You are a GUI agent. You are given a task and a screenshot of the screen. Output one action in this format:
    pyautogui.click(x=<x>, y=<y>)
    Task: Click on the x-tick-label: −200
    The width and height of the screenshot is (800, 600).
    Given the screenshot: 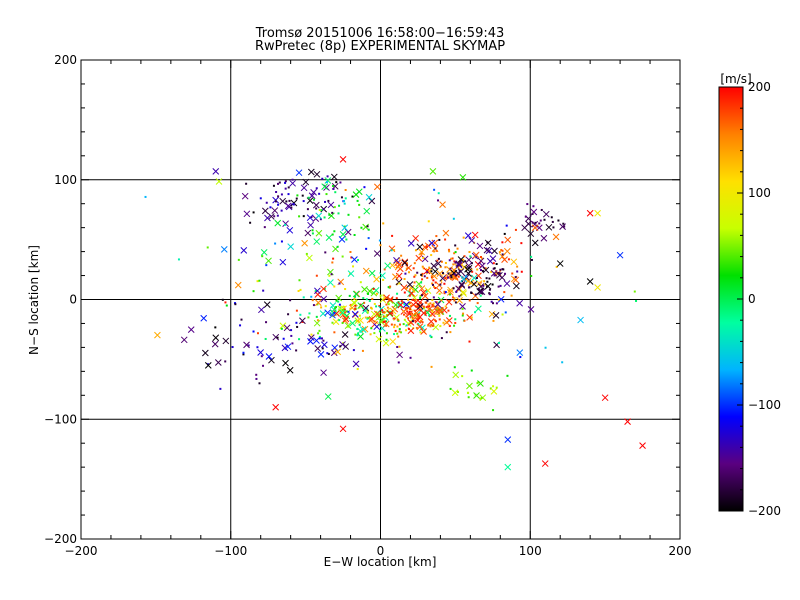 What is the action you would take?
    pyautogui.click(x=81, y=551)
    